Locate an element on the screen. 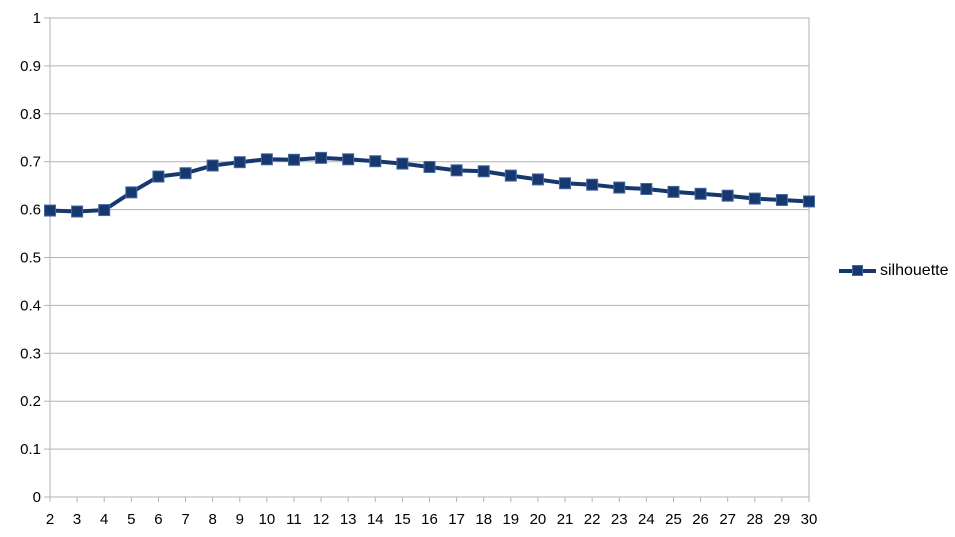 The image size is (955, 537). x-axis-tick-label: 20 is located at coordinates (538, 519).